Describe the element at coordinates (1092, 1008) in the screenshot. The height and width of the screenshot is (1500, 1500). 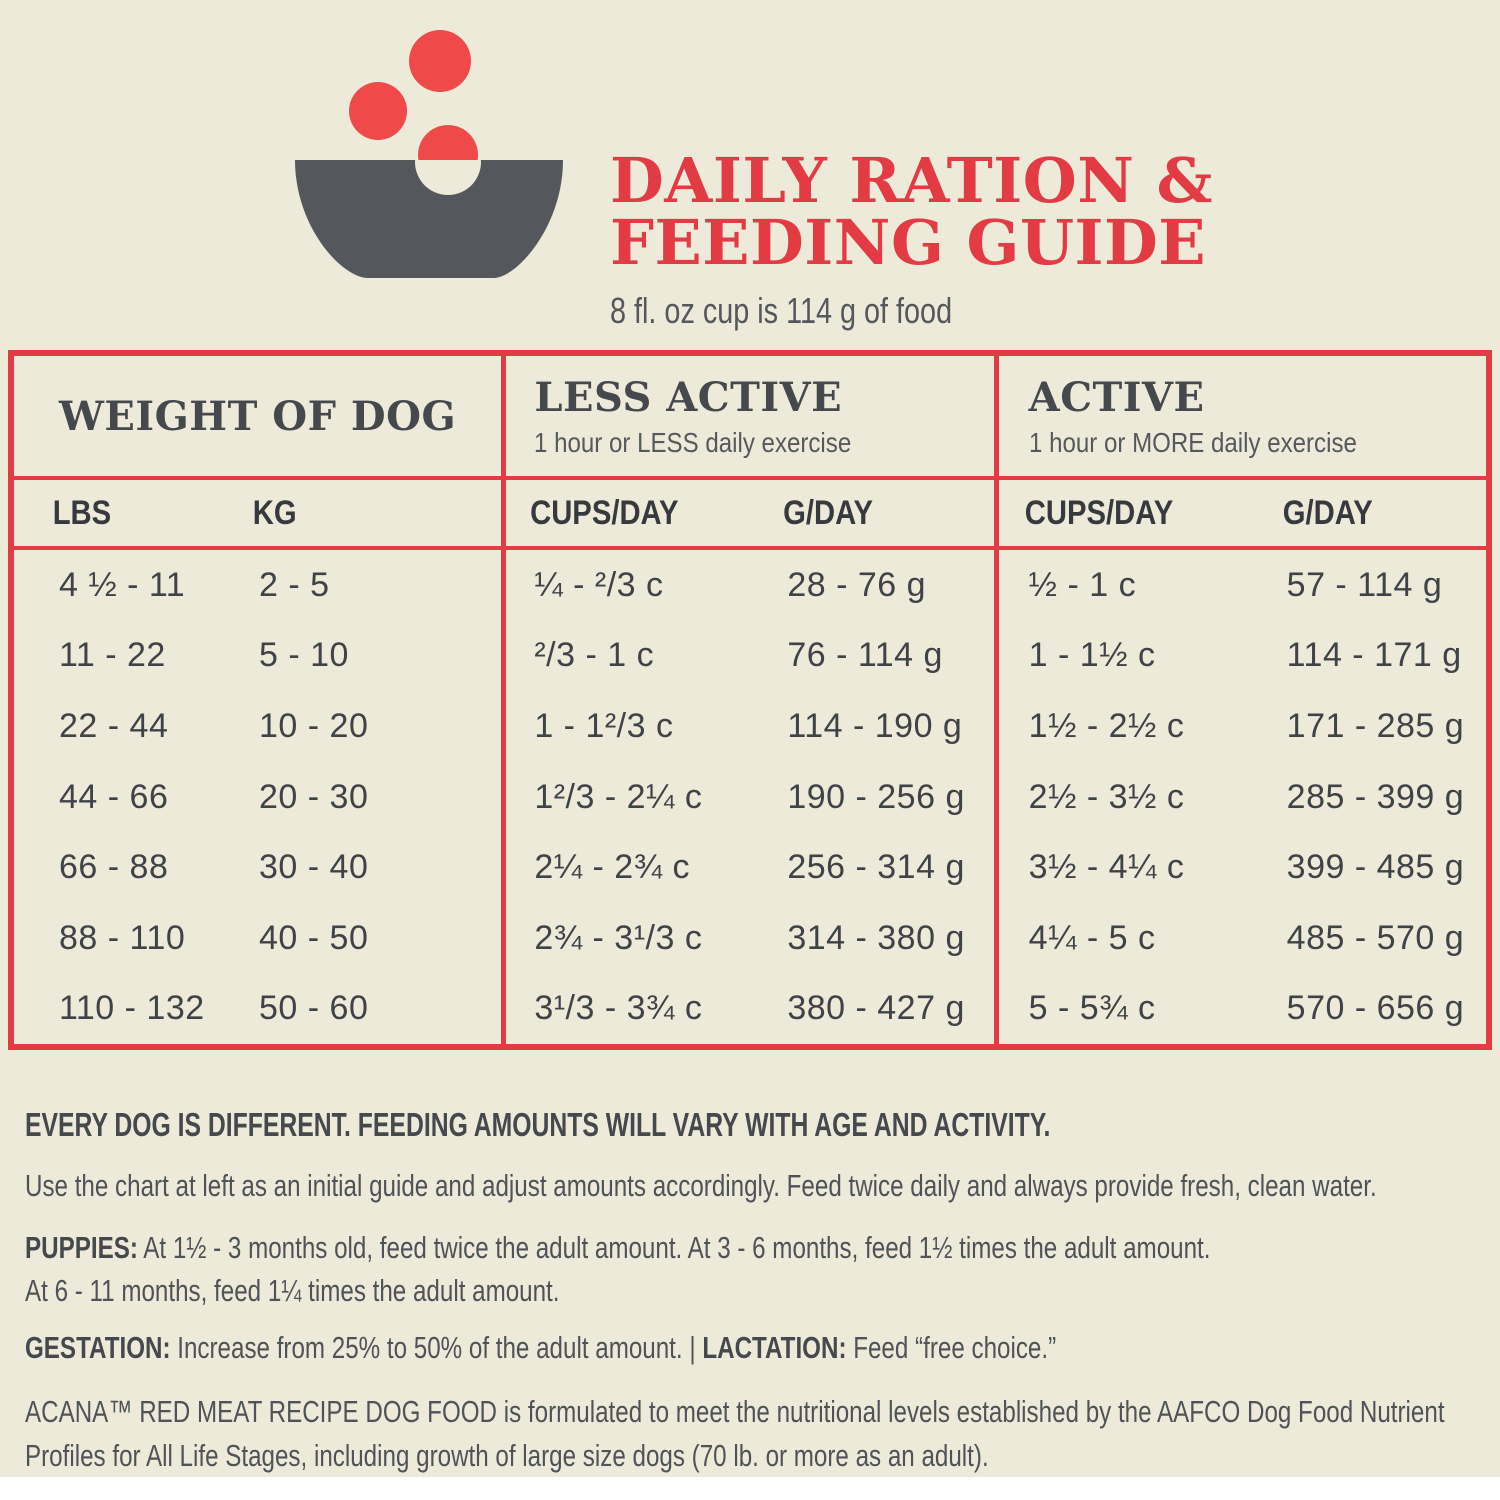
I see `table-cell-active-cups: 5 - 5¾ c` at that location.